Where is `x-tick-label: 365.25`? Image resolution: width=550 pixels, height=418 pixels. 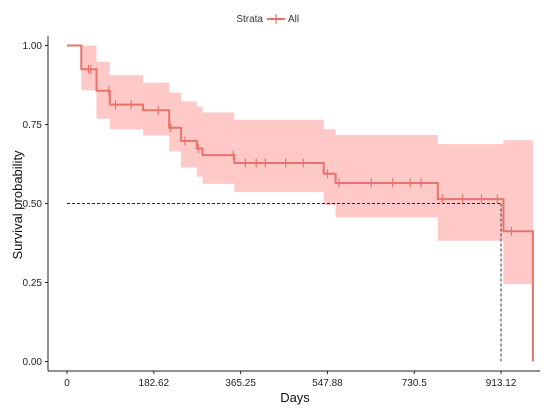 x-tick-label: 365.25 is located at coordinates (240, 383).